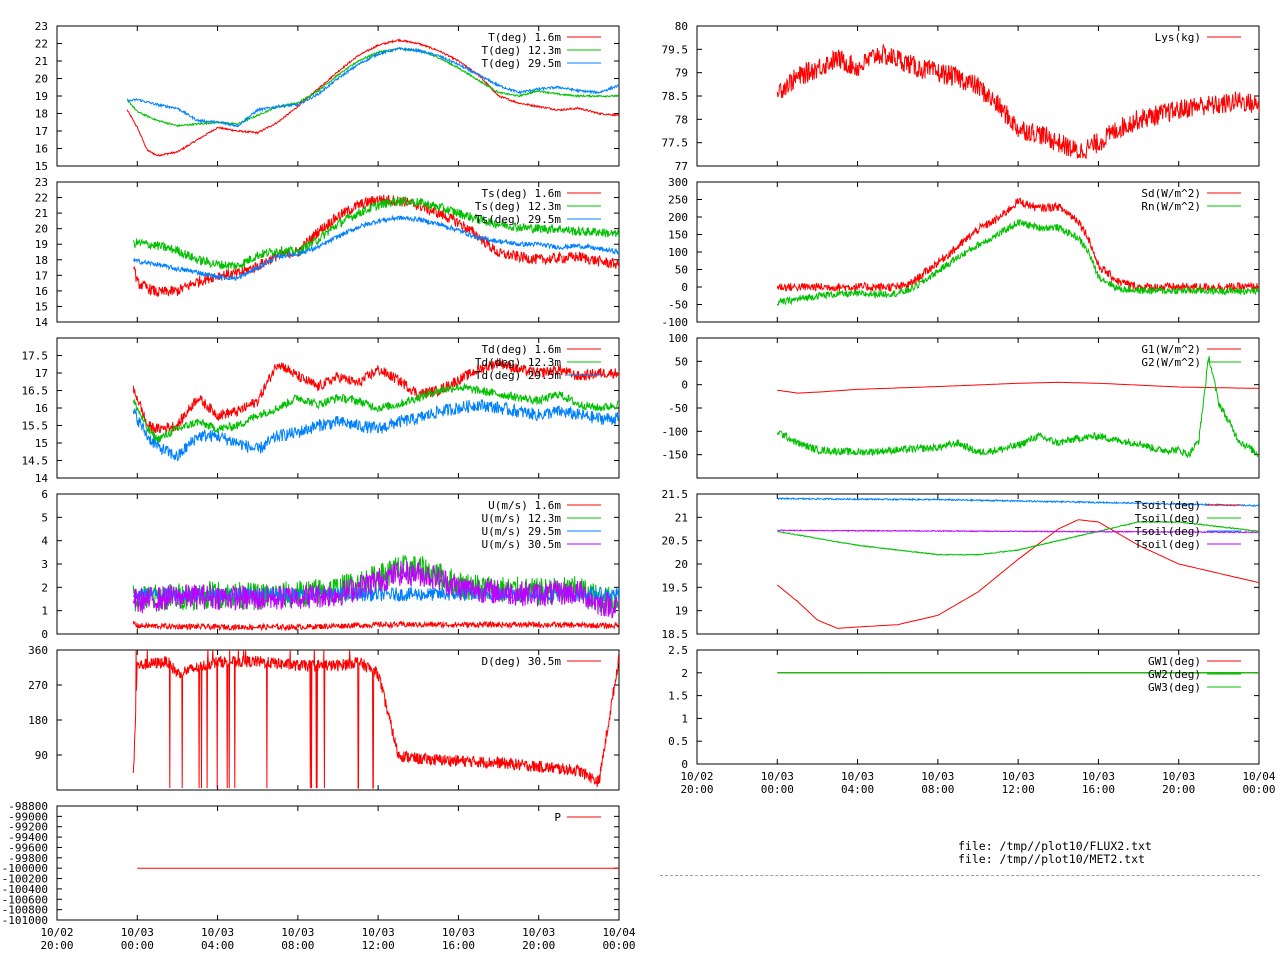  I want to click on chart-panel-right-1: 77 77.5 78 78.5 79 79.5 80 Lys(kg), so click(961, 96).